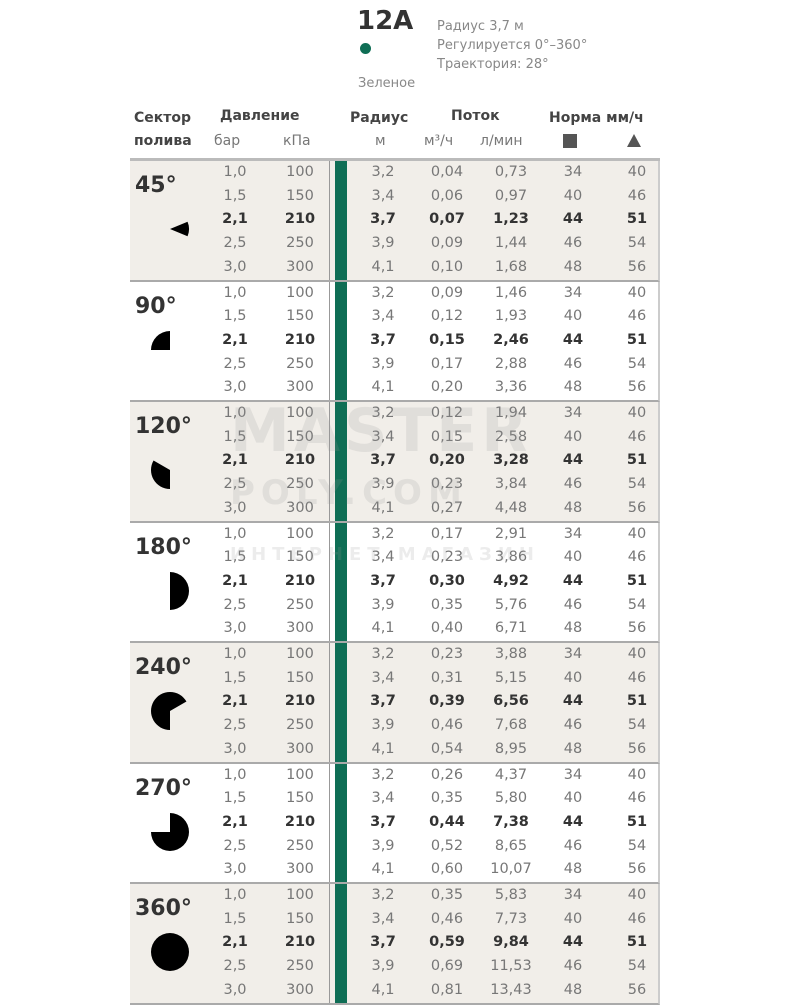 This screenshot has width=800, height=1005. Describe the element at coordinates (385, 21) in the screenshot. I see `model-name: 12A` at that location.